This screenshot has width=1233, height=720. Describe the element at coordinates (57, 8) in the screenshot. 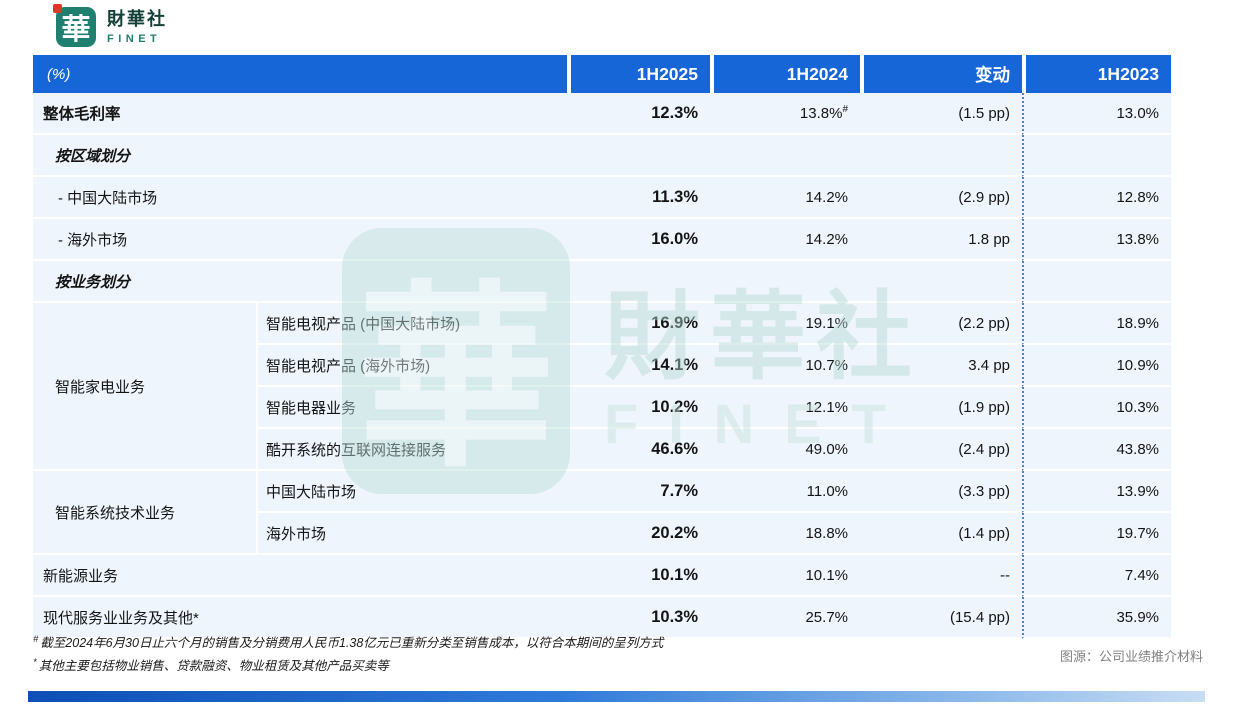

I see `logo-red-dot-icon` at that location.